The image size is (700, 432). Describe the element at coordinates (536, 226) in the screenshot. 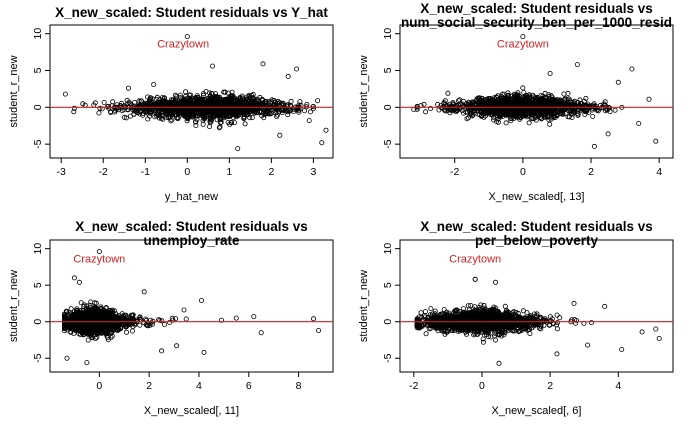

I see `panel-4-title: X_new_scaled: Student residuals vs` at that location.